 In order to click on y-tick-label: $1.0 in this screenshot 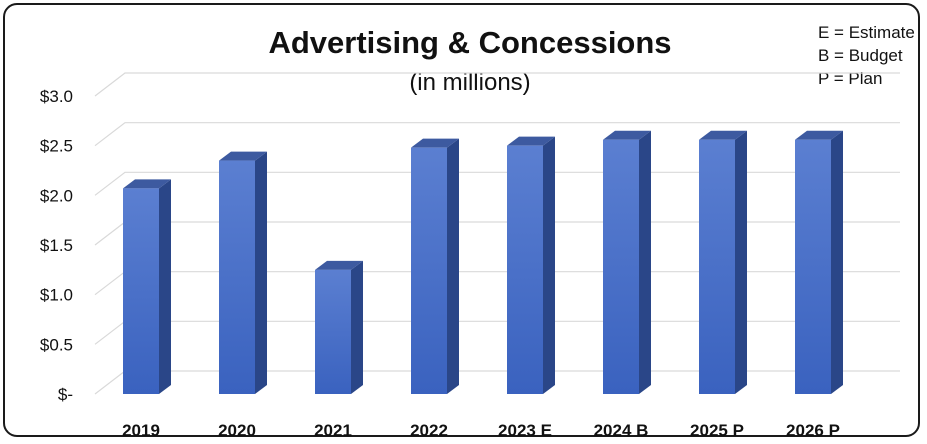, I will do `click(56, 295)`.